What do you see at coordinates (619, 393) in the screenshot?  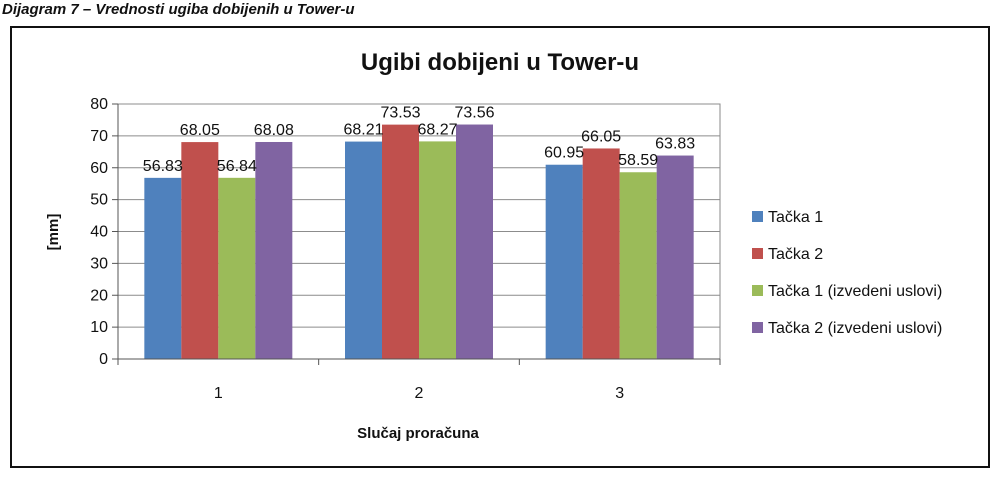 I see `x-tick-label: 3` at bounding box center [619, 393].